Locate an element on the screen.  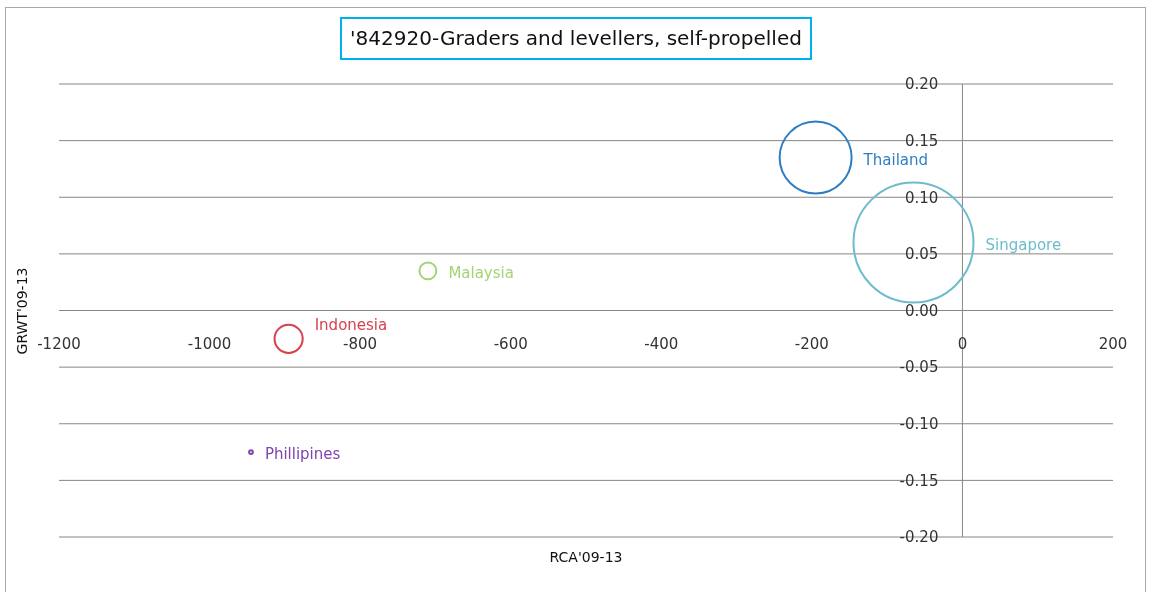
y-tick-label: -0.20 is located at coordinates (919, 537).